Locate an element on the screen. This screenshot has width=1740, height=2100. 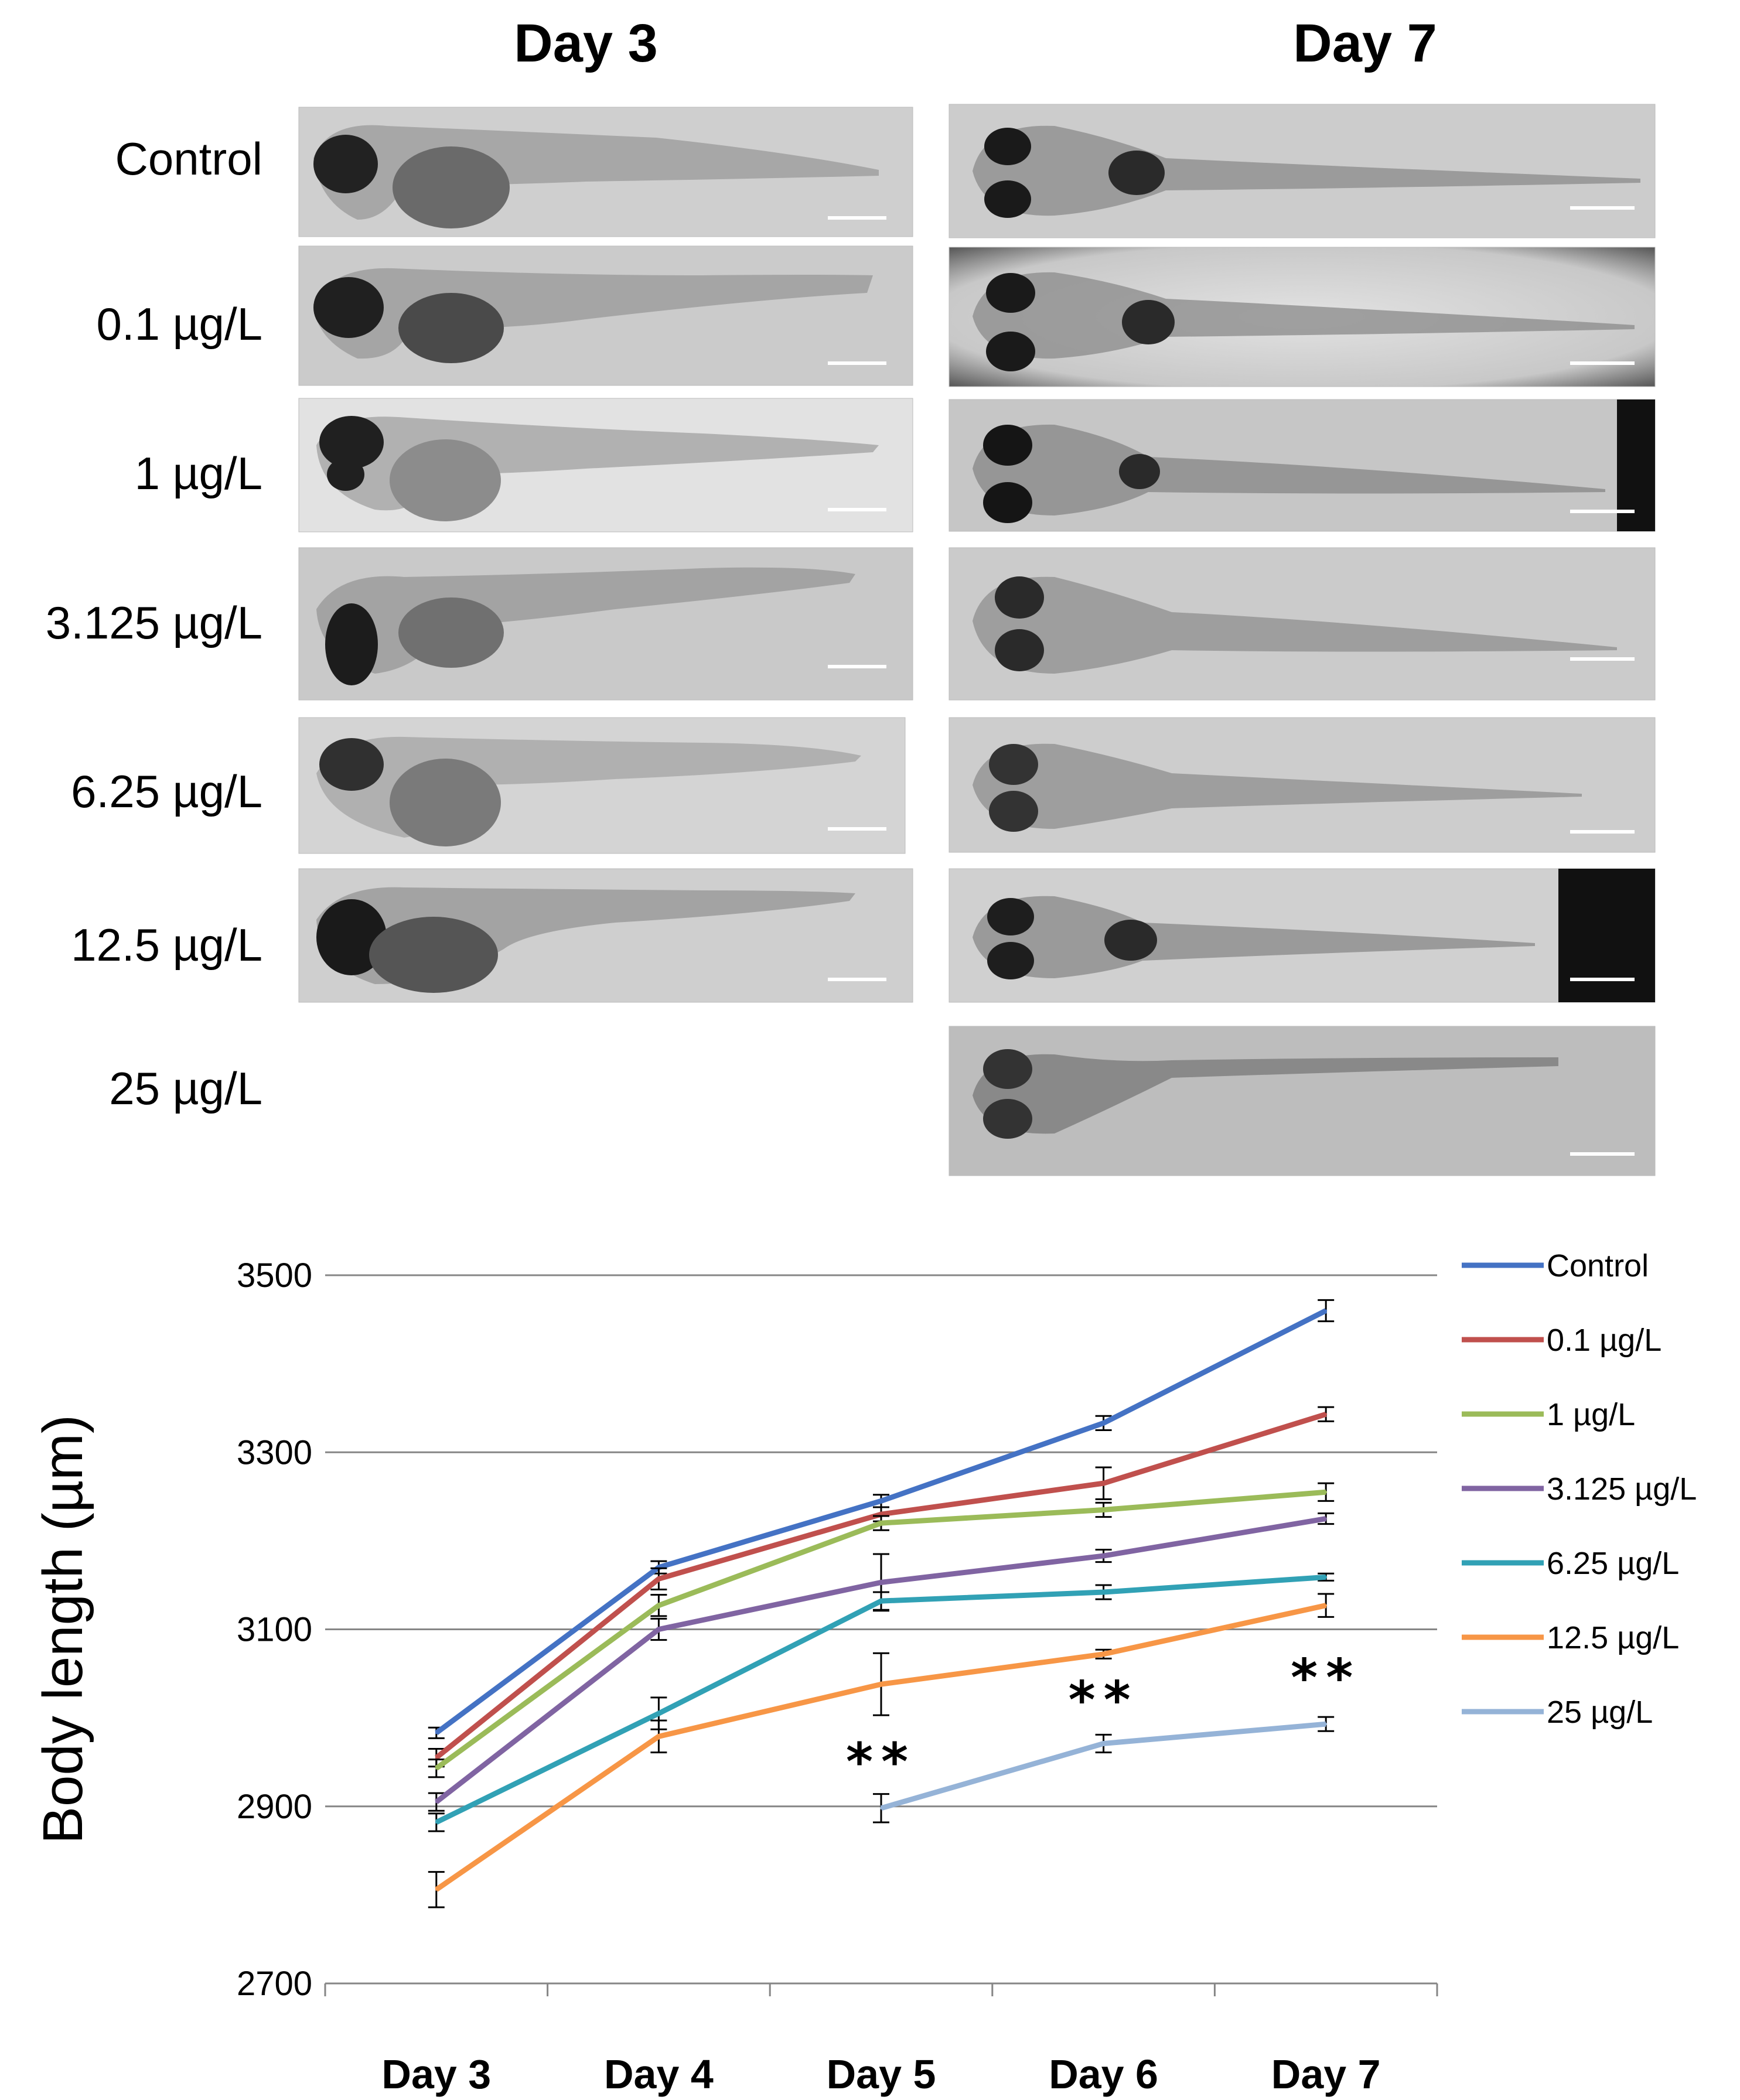
x-tick-label: Day 3 is located at coordinates (436, 2074).